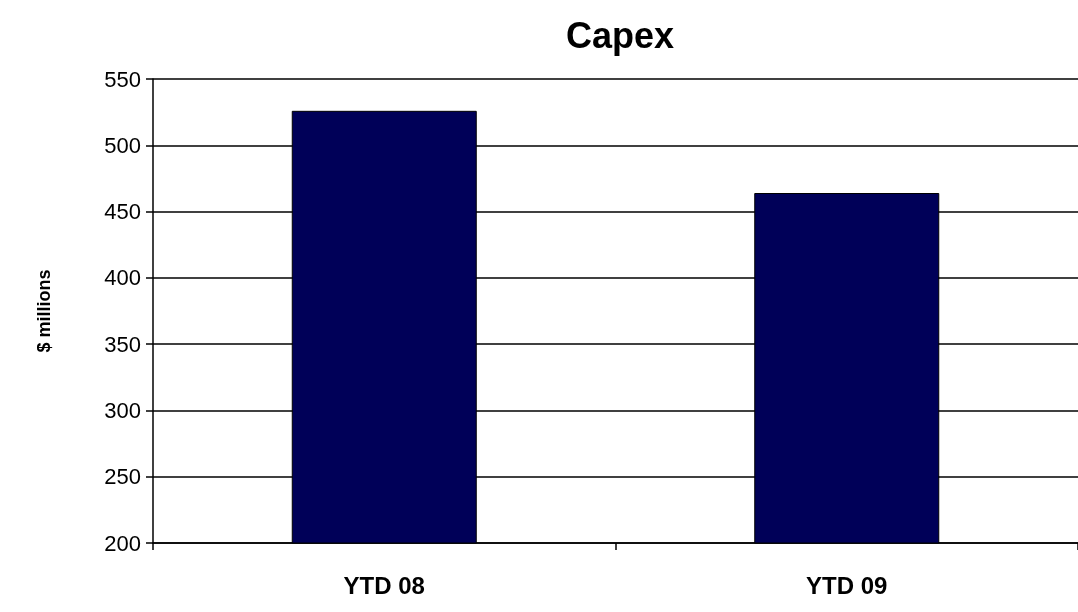 The image size is (1078, 612). What do you see at coordinates (122, 145) in the screenshot?
I see `y-tick-label: 500` at bounding box center [122, 145].